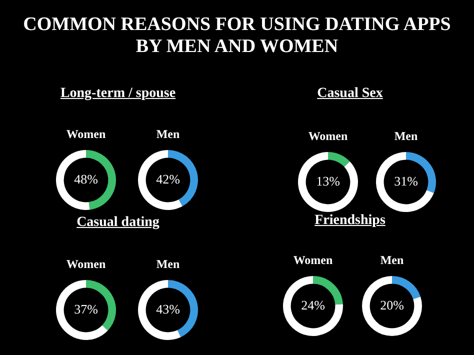 Image resolution: width=474 pixels, height=355 pixels. Describe the element at coordinates (237, 36) in the screenshot. I see `text: COMMON REASONS FOR USING DATING APPS BY MEN AND WOMEN` at that location.